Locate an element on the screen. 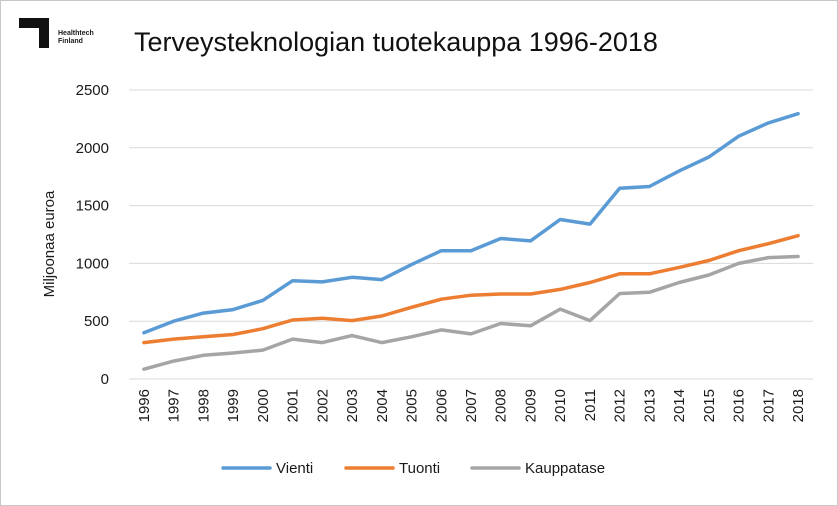 This screenshot has width=838, height=506. x-tick-label: 2009 is located at coordinates (530, 405).